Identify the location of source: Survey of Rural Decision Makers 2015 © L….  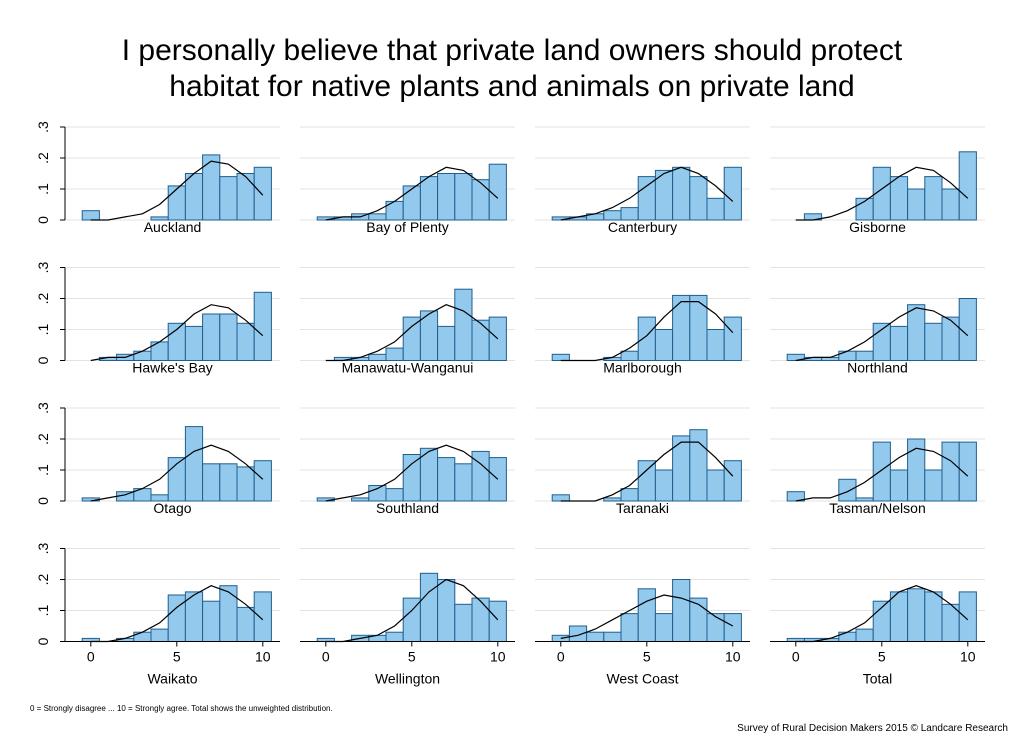
(872, 728).